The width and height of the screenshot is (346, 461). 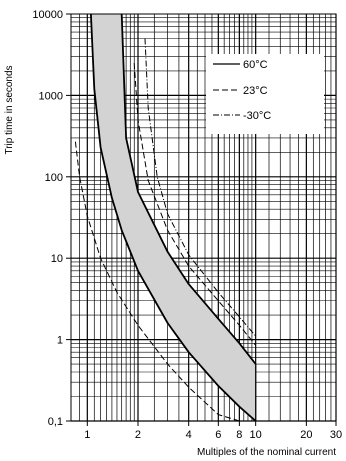 What do you see at coordinates (55, 422) in the screenshot?
I see `y-tick-label: 0,1` at bounding box center [55, 422].